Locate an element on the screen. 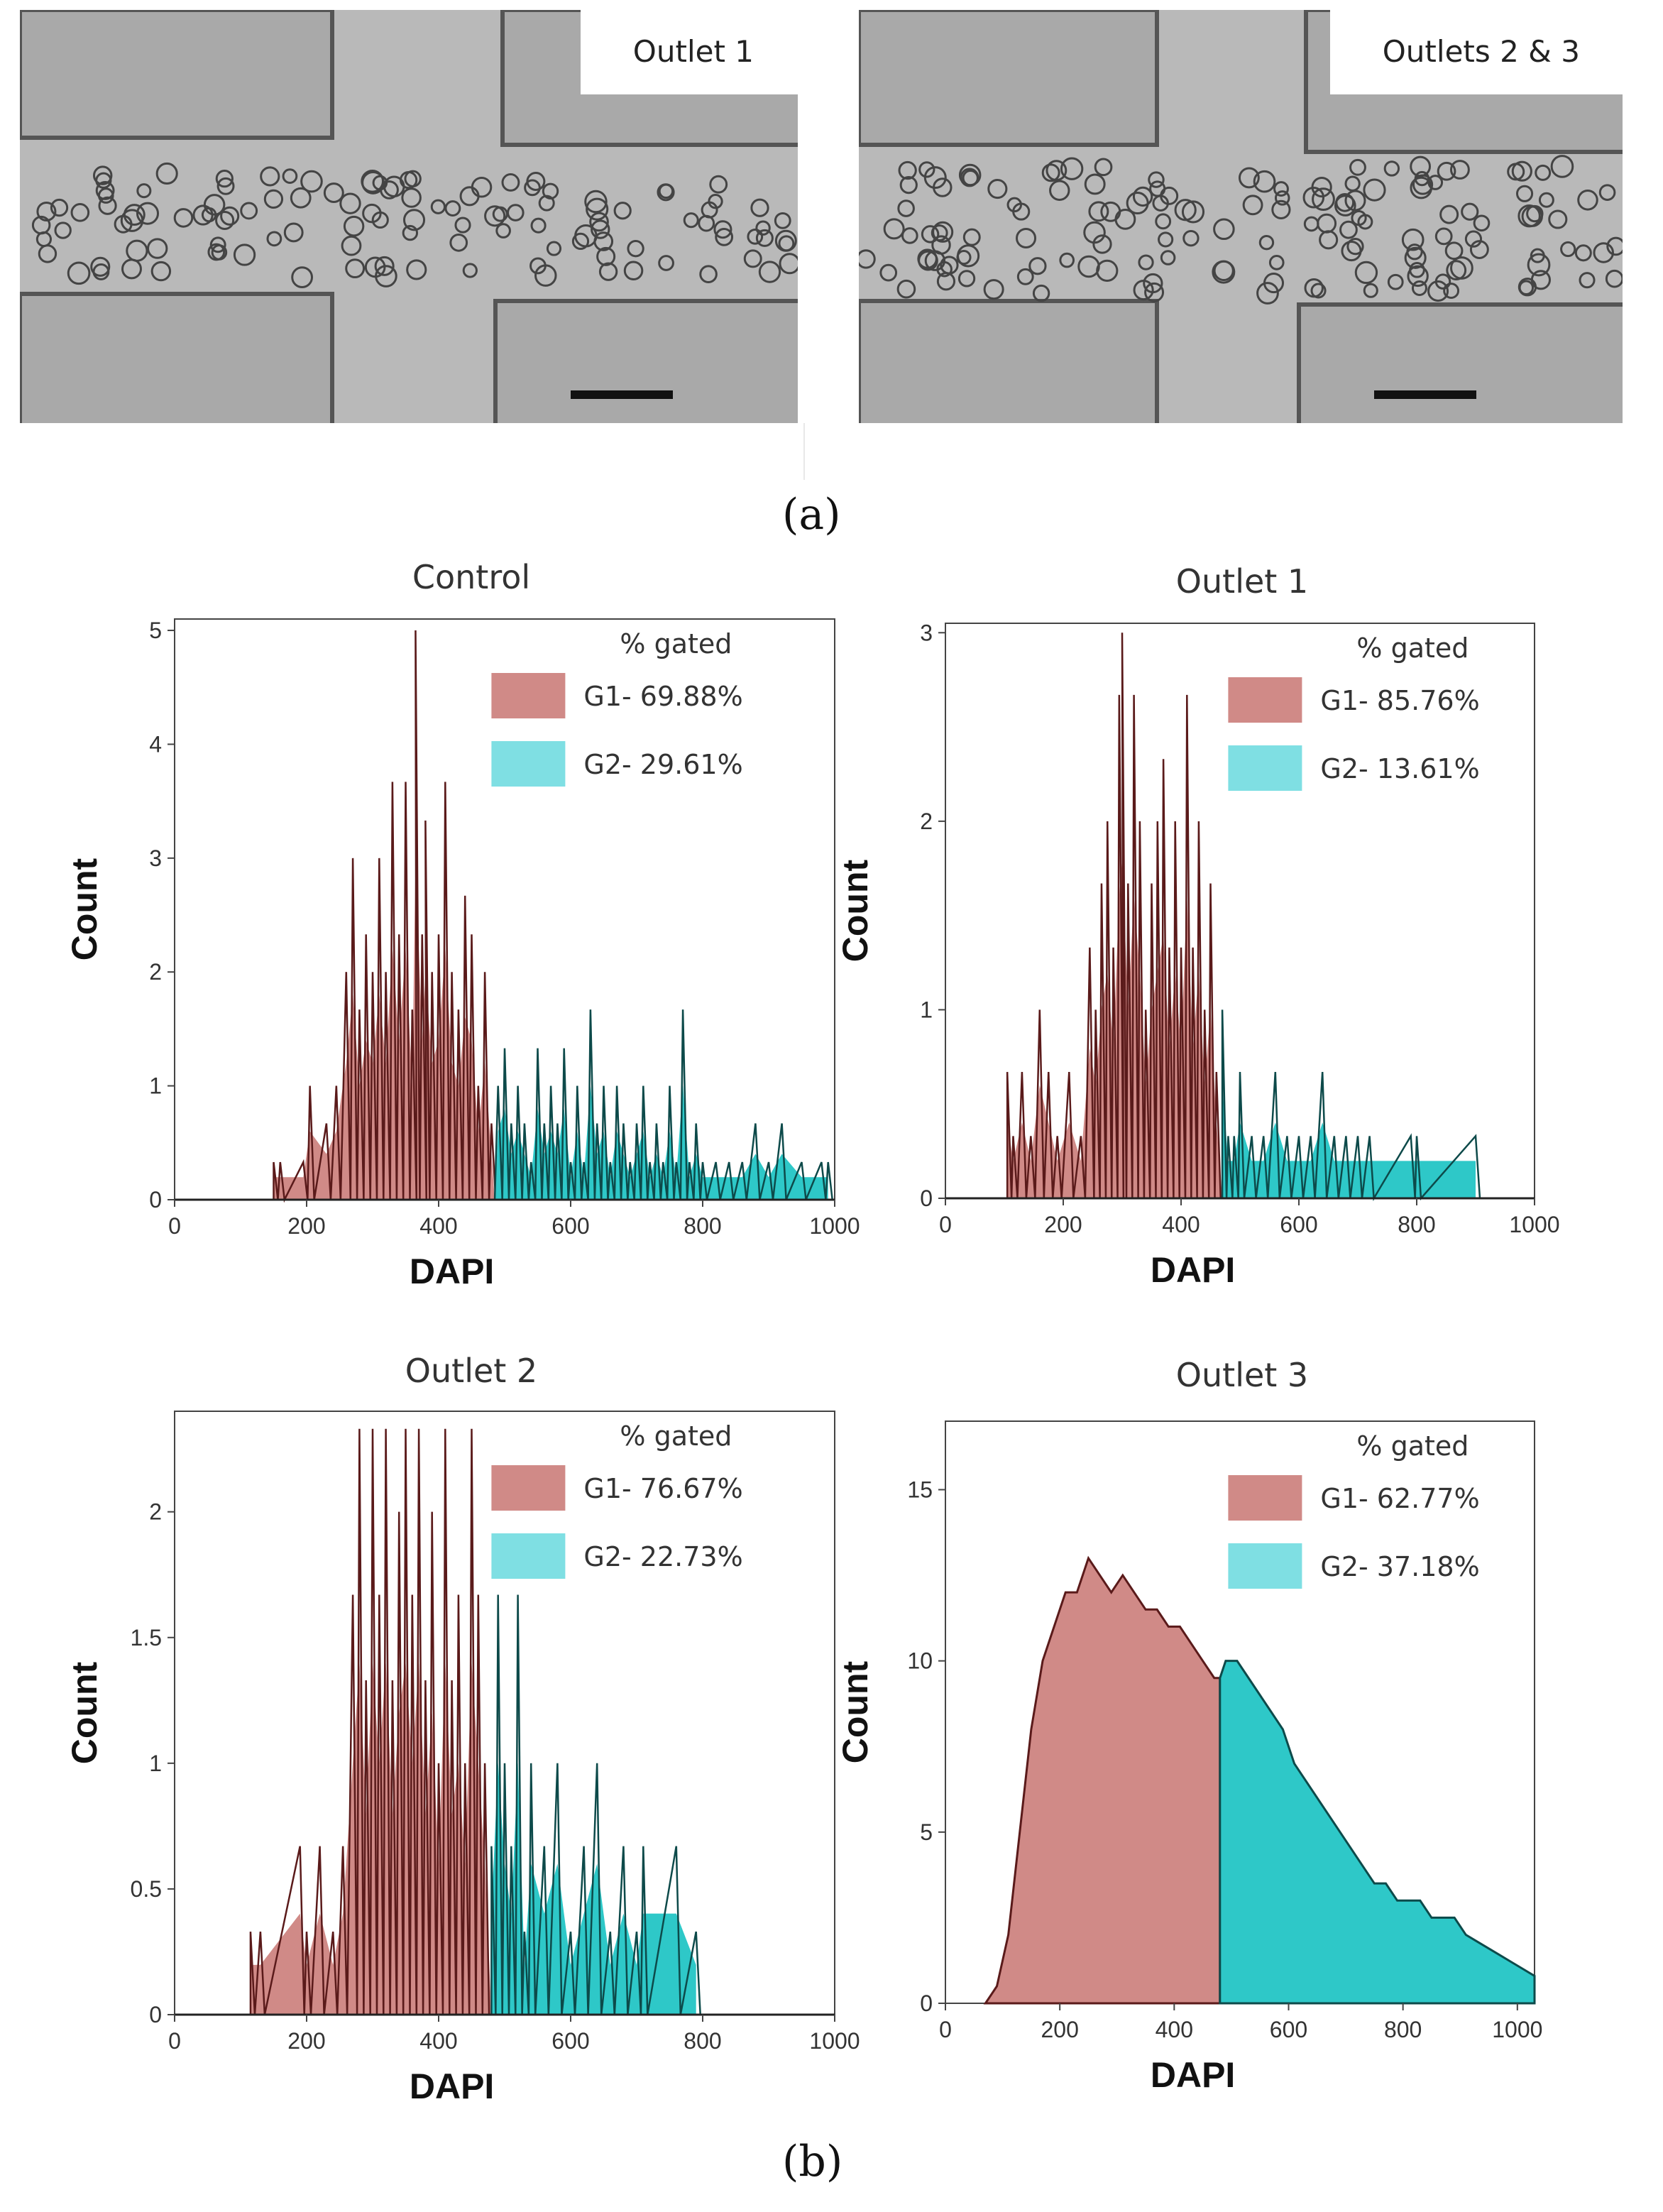 This screenshot has width=1663, height=2212. legend-entry: G2- 29.61% is located at coordinates (662, 765).